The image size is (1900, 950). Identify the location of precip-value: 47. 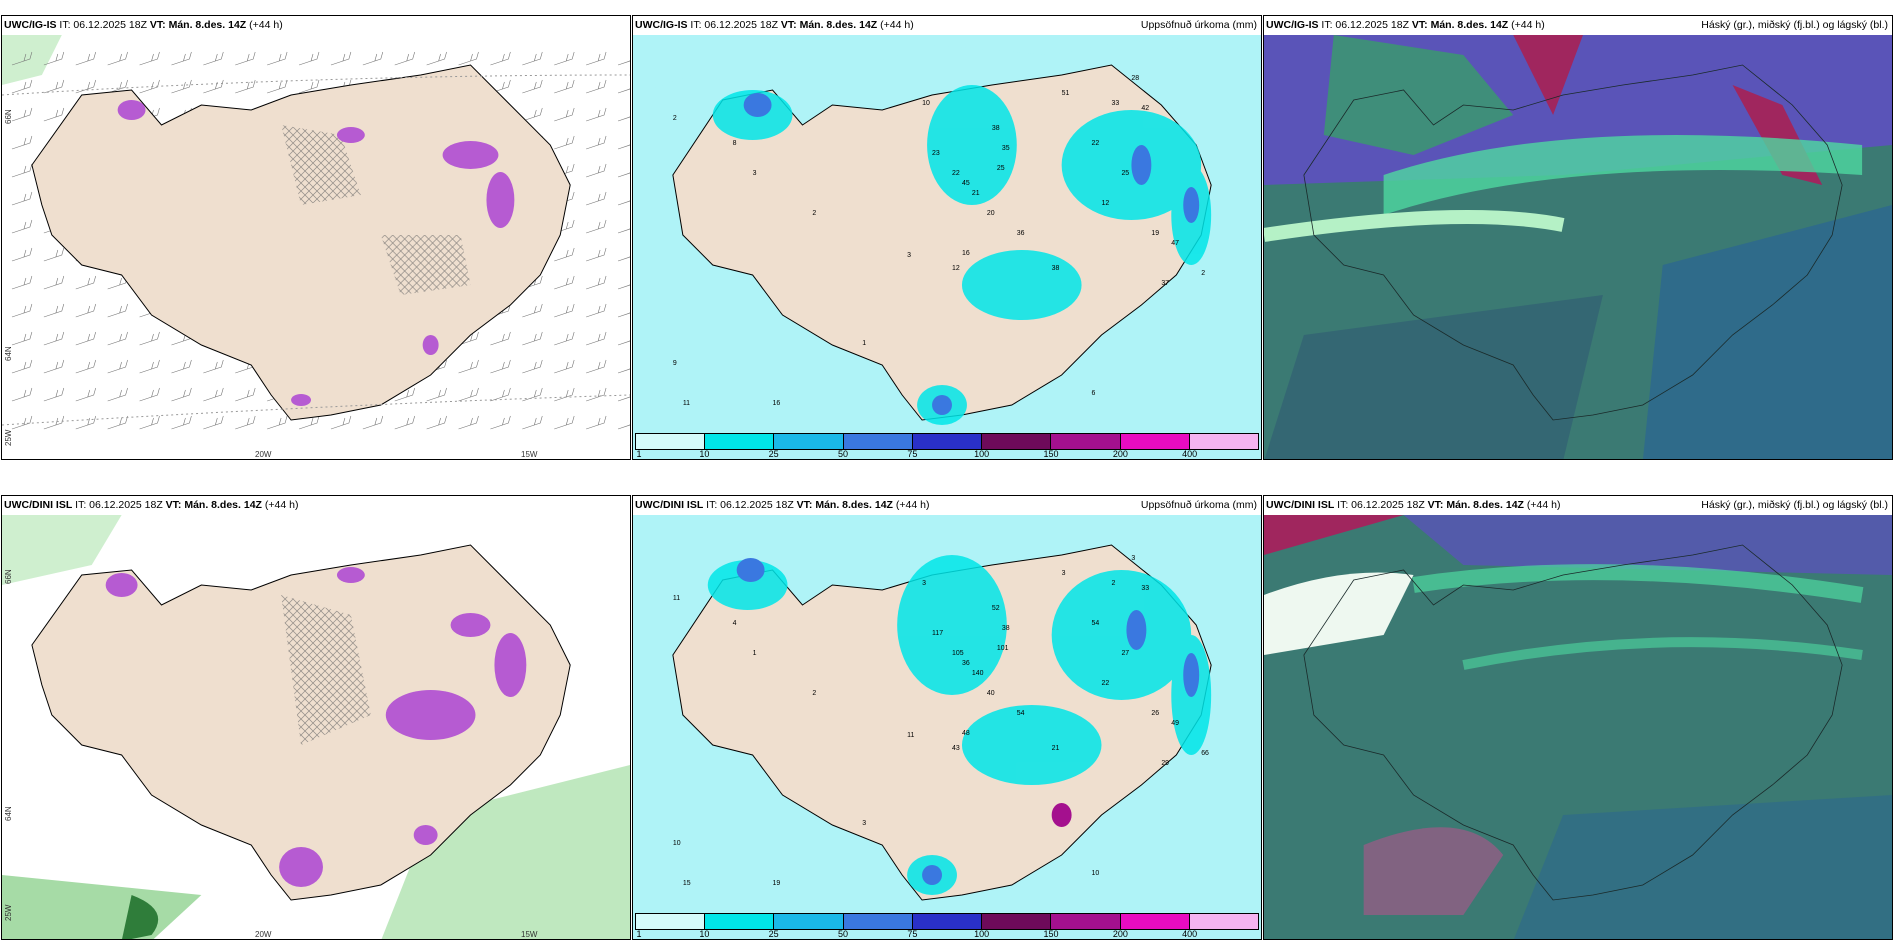
(1175, 243).